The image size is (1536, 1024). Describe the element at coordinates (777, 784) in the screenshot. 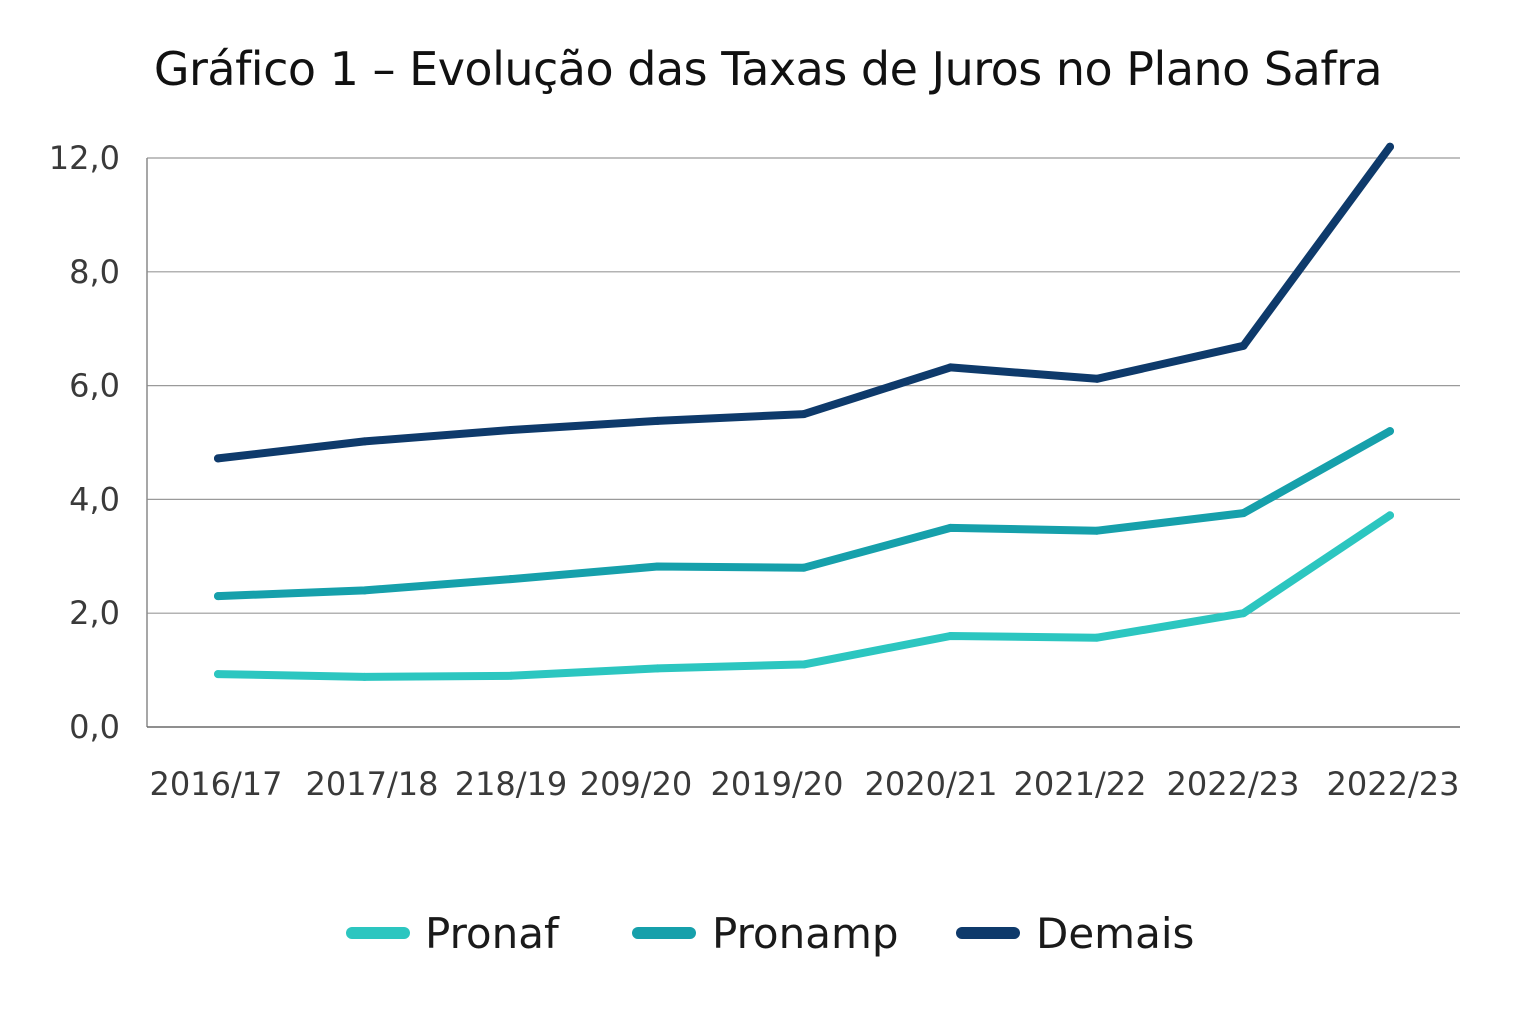

I see `x-tick-label: 2019/20` at that location.